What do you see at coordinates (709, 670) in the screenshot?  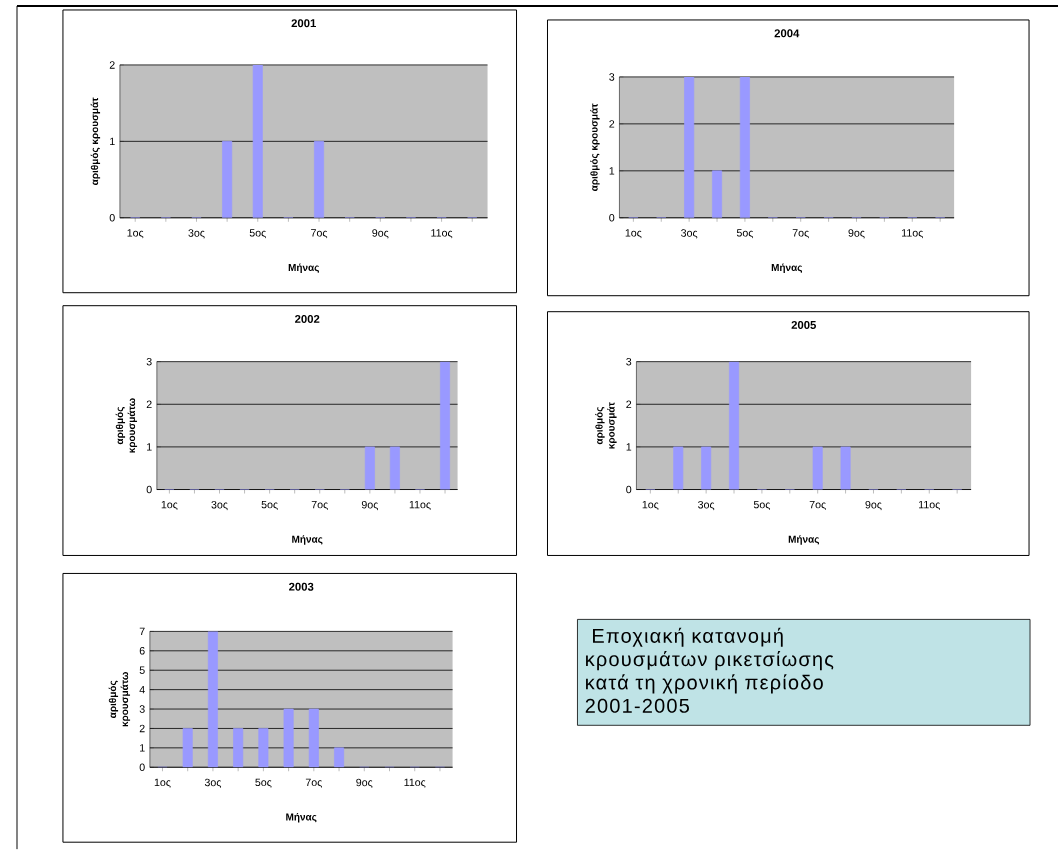 I see `text: Εποχιακή κατανομή κρουσμάτων ρικετσίωσης κατά τη χρονική περίοδο 2001-2005` at bounding box center [709, 670].